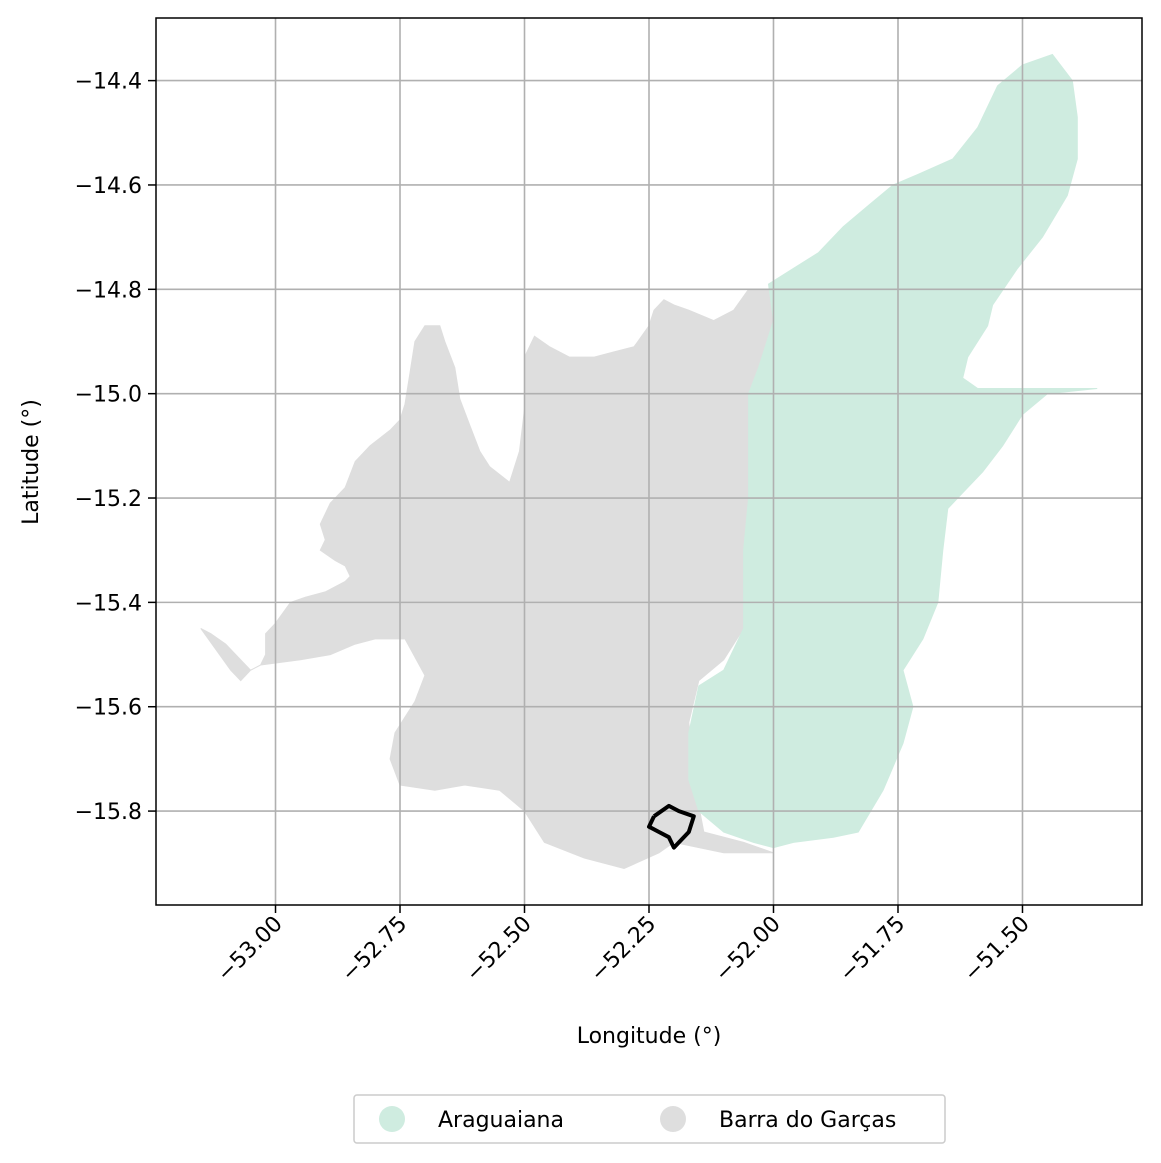 The height and width of the screenshot is (1163, 1161). I want to click on legend: Araguaiana Barra do Garças, so click(649, 1119).